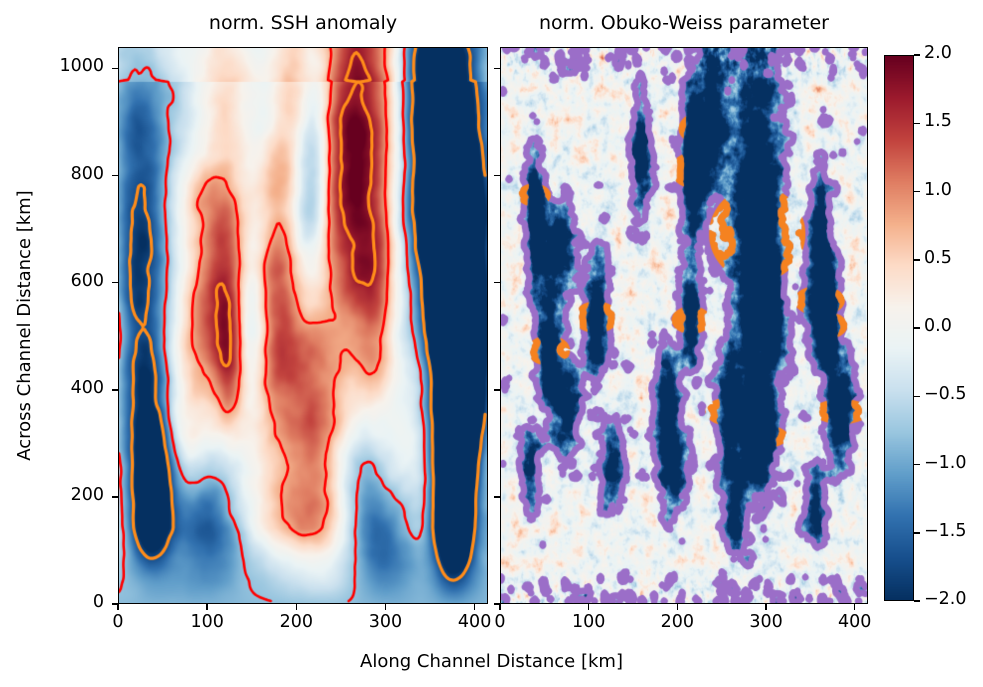  Describe the element at coordinates (938, 257) in the screenshot. I see `colorbar-tick-label: 0.5` at that location.